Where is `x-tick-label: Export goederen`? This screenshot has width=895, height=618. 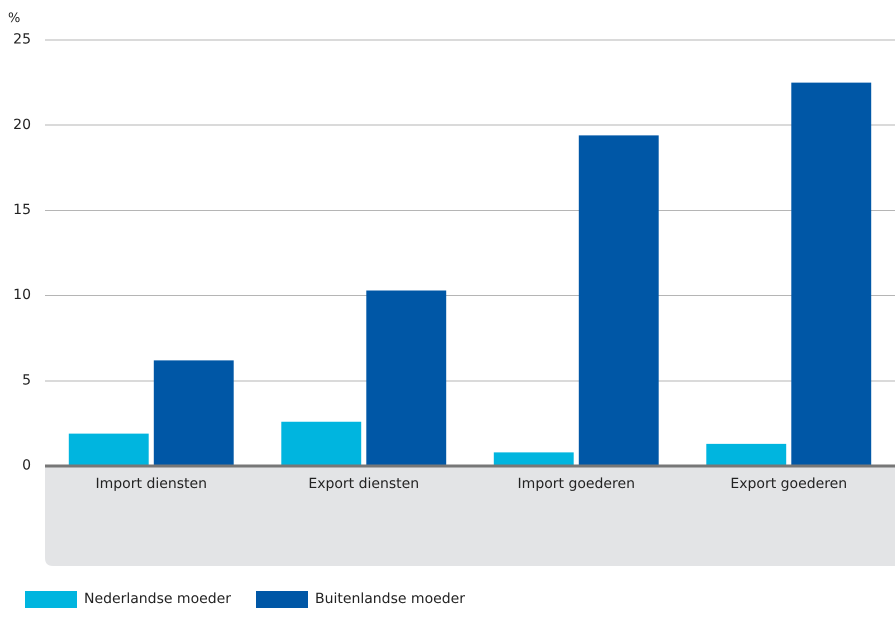
x-tick-label: Export goederen is located at coordinates (789, 484).